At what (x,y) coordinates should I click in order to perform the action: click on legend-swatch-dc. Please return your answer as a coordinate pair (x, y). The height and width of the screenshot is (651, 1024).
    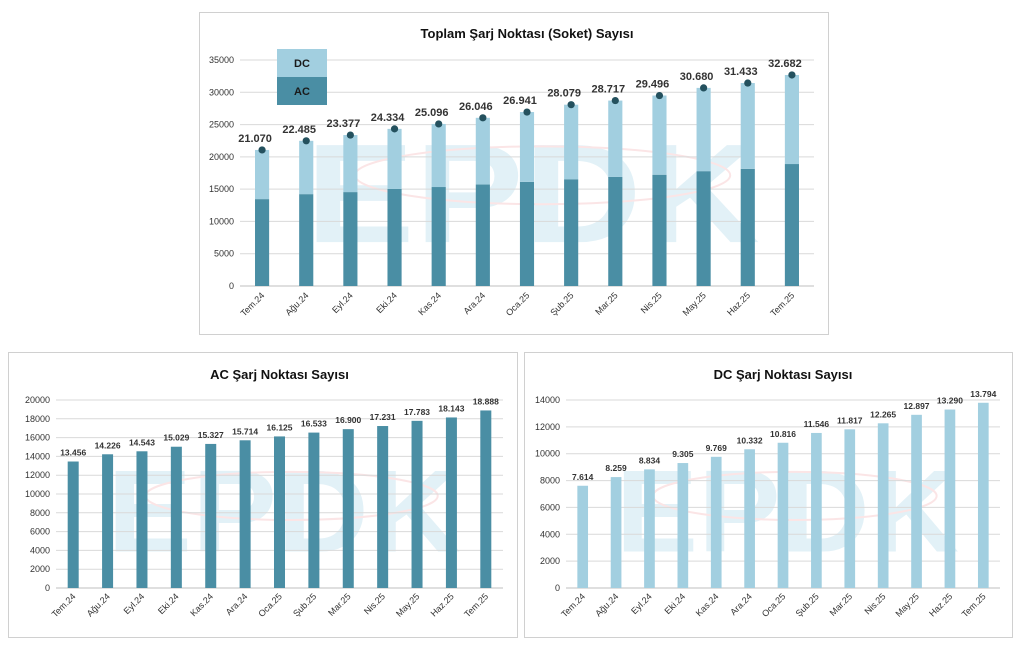
    Looking at the image, I should click on (302, 63).